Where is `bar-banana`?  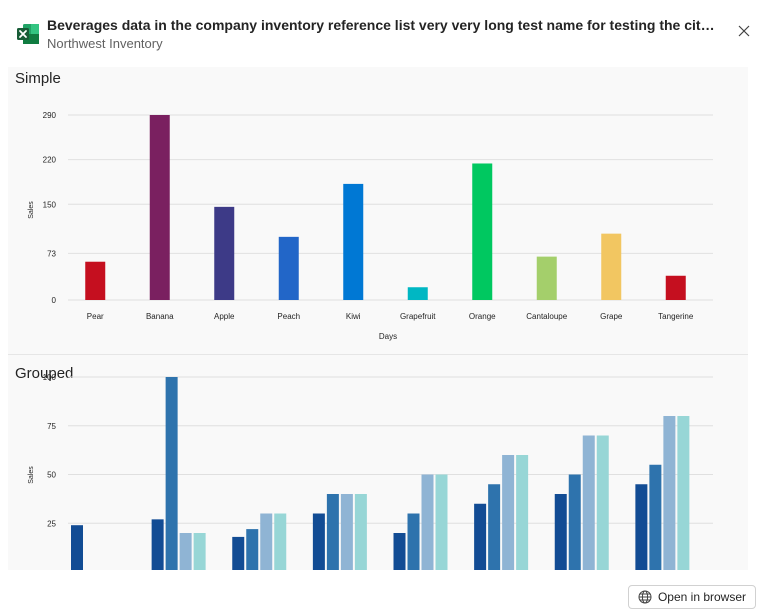
bar-banana is located at coordinates (159, 207).